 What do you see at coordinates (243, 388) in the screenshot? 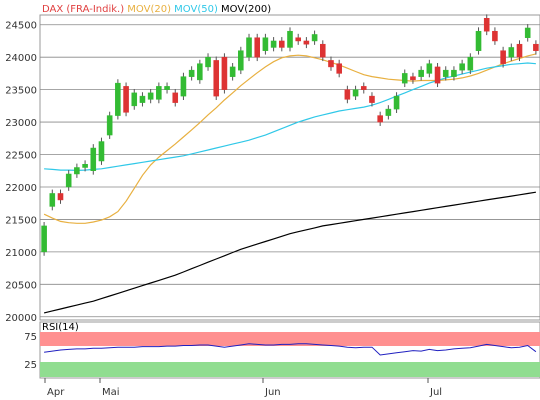
I see `x-axis: Apr Mai Jun Jul` at bounding box center [243, 388].